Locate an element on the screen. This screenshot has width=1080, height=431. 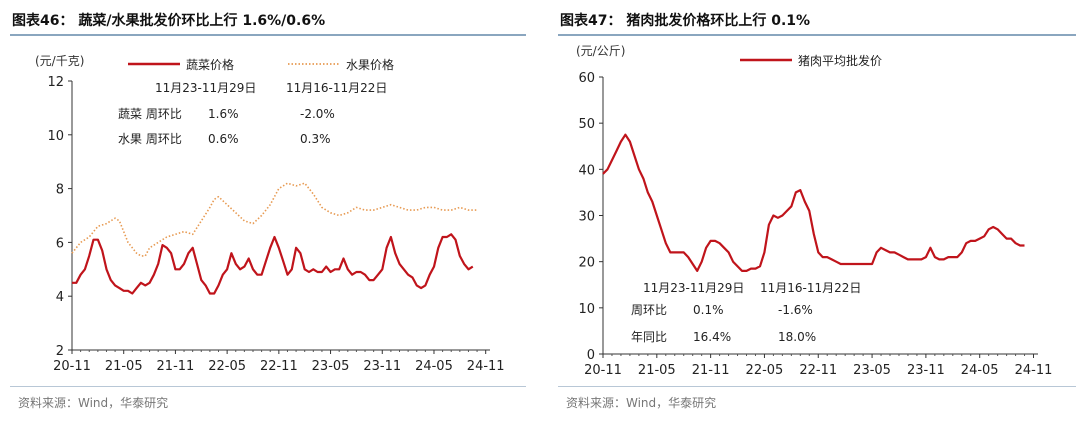
left-ytick-label: 6 is located at coordinates (60, 243).